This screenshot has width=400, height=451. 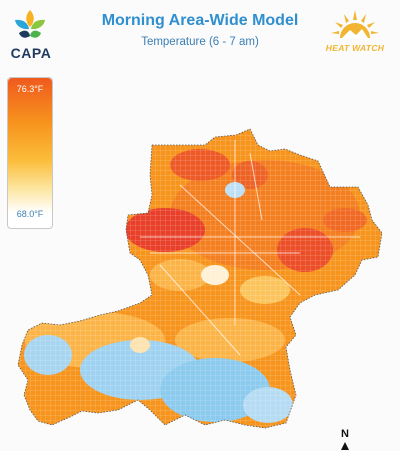 I want to click on legend-min-label: 68.0°F, so click(x=30, y=214).